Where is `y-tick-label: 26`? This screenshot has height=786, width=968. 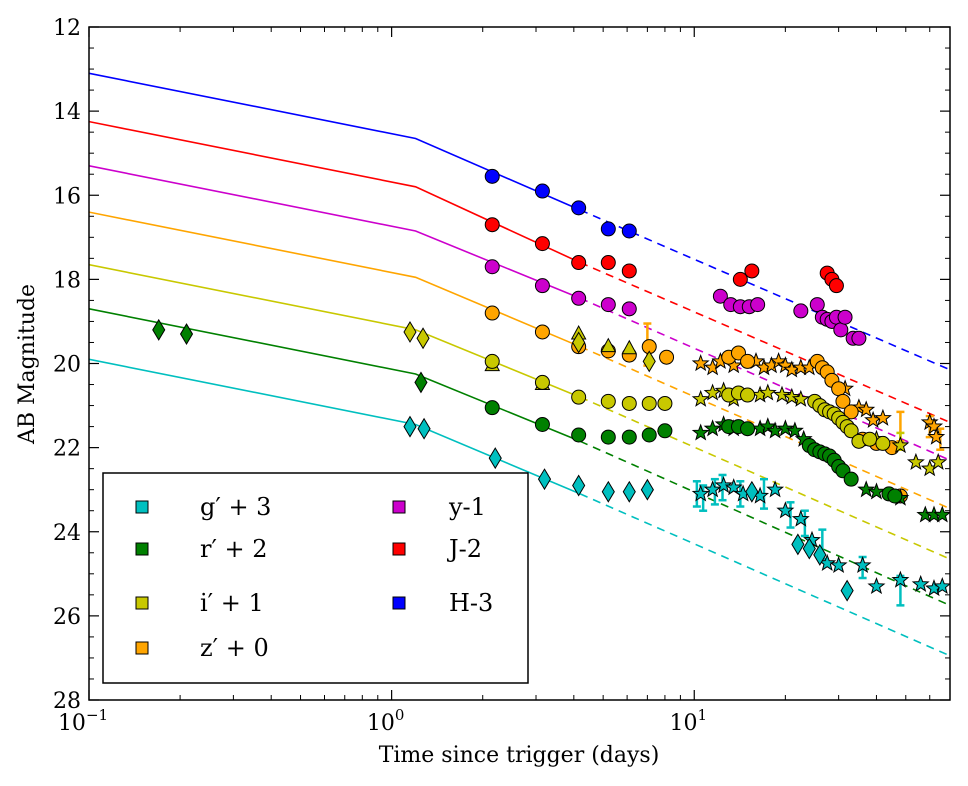
y-tick-label: 26 is located at coordinates (67, 617).